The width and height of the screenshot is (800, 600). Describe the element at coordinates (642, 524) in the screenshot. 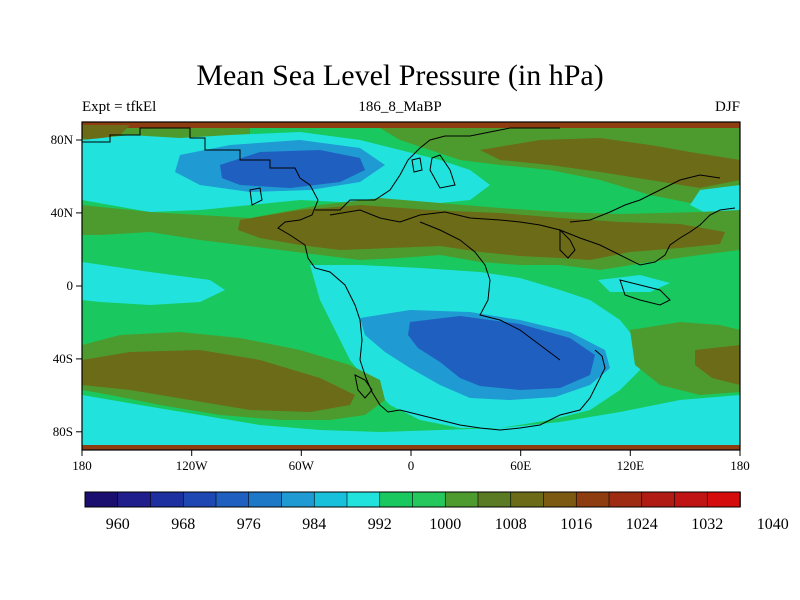

I see `colorbar-label: 1024` at that location.